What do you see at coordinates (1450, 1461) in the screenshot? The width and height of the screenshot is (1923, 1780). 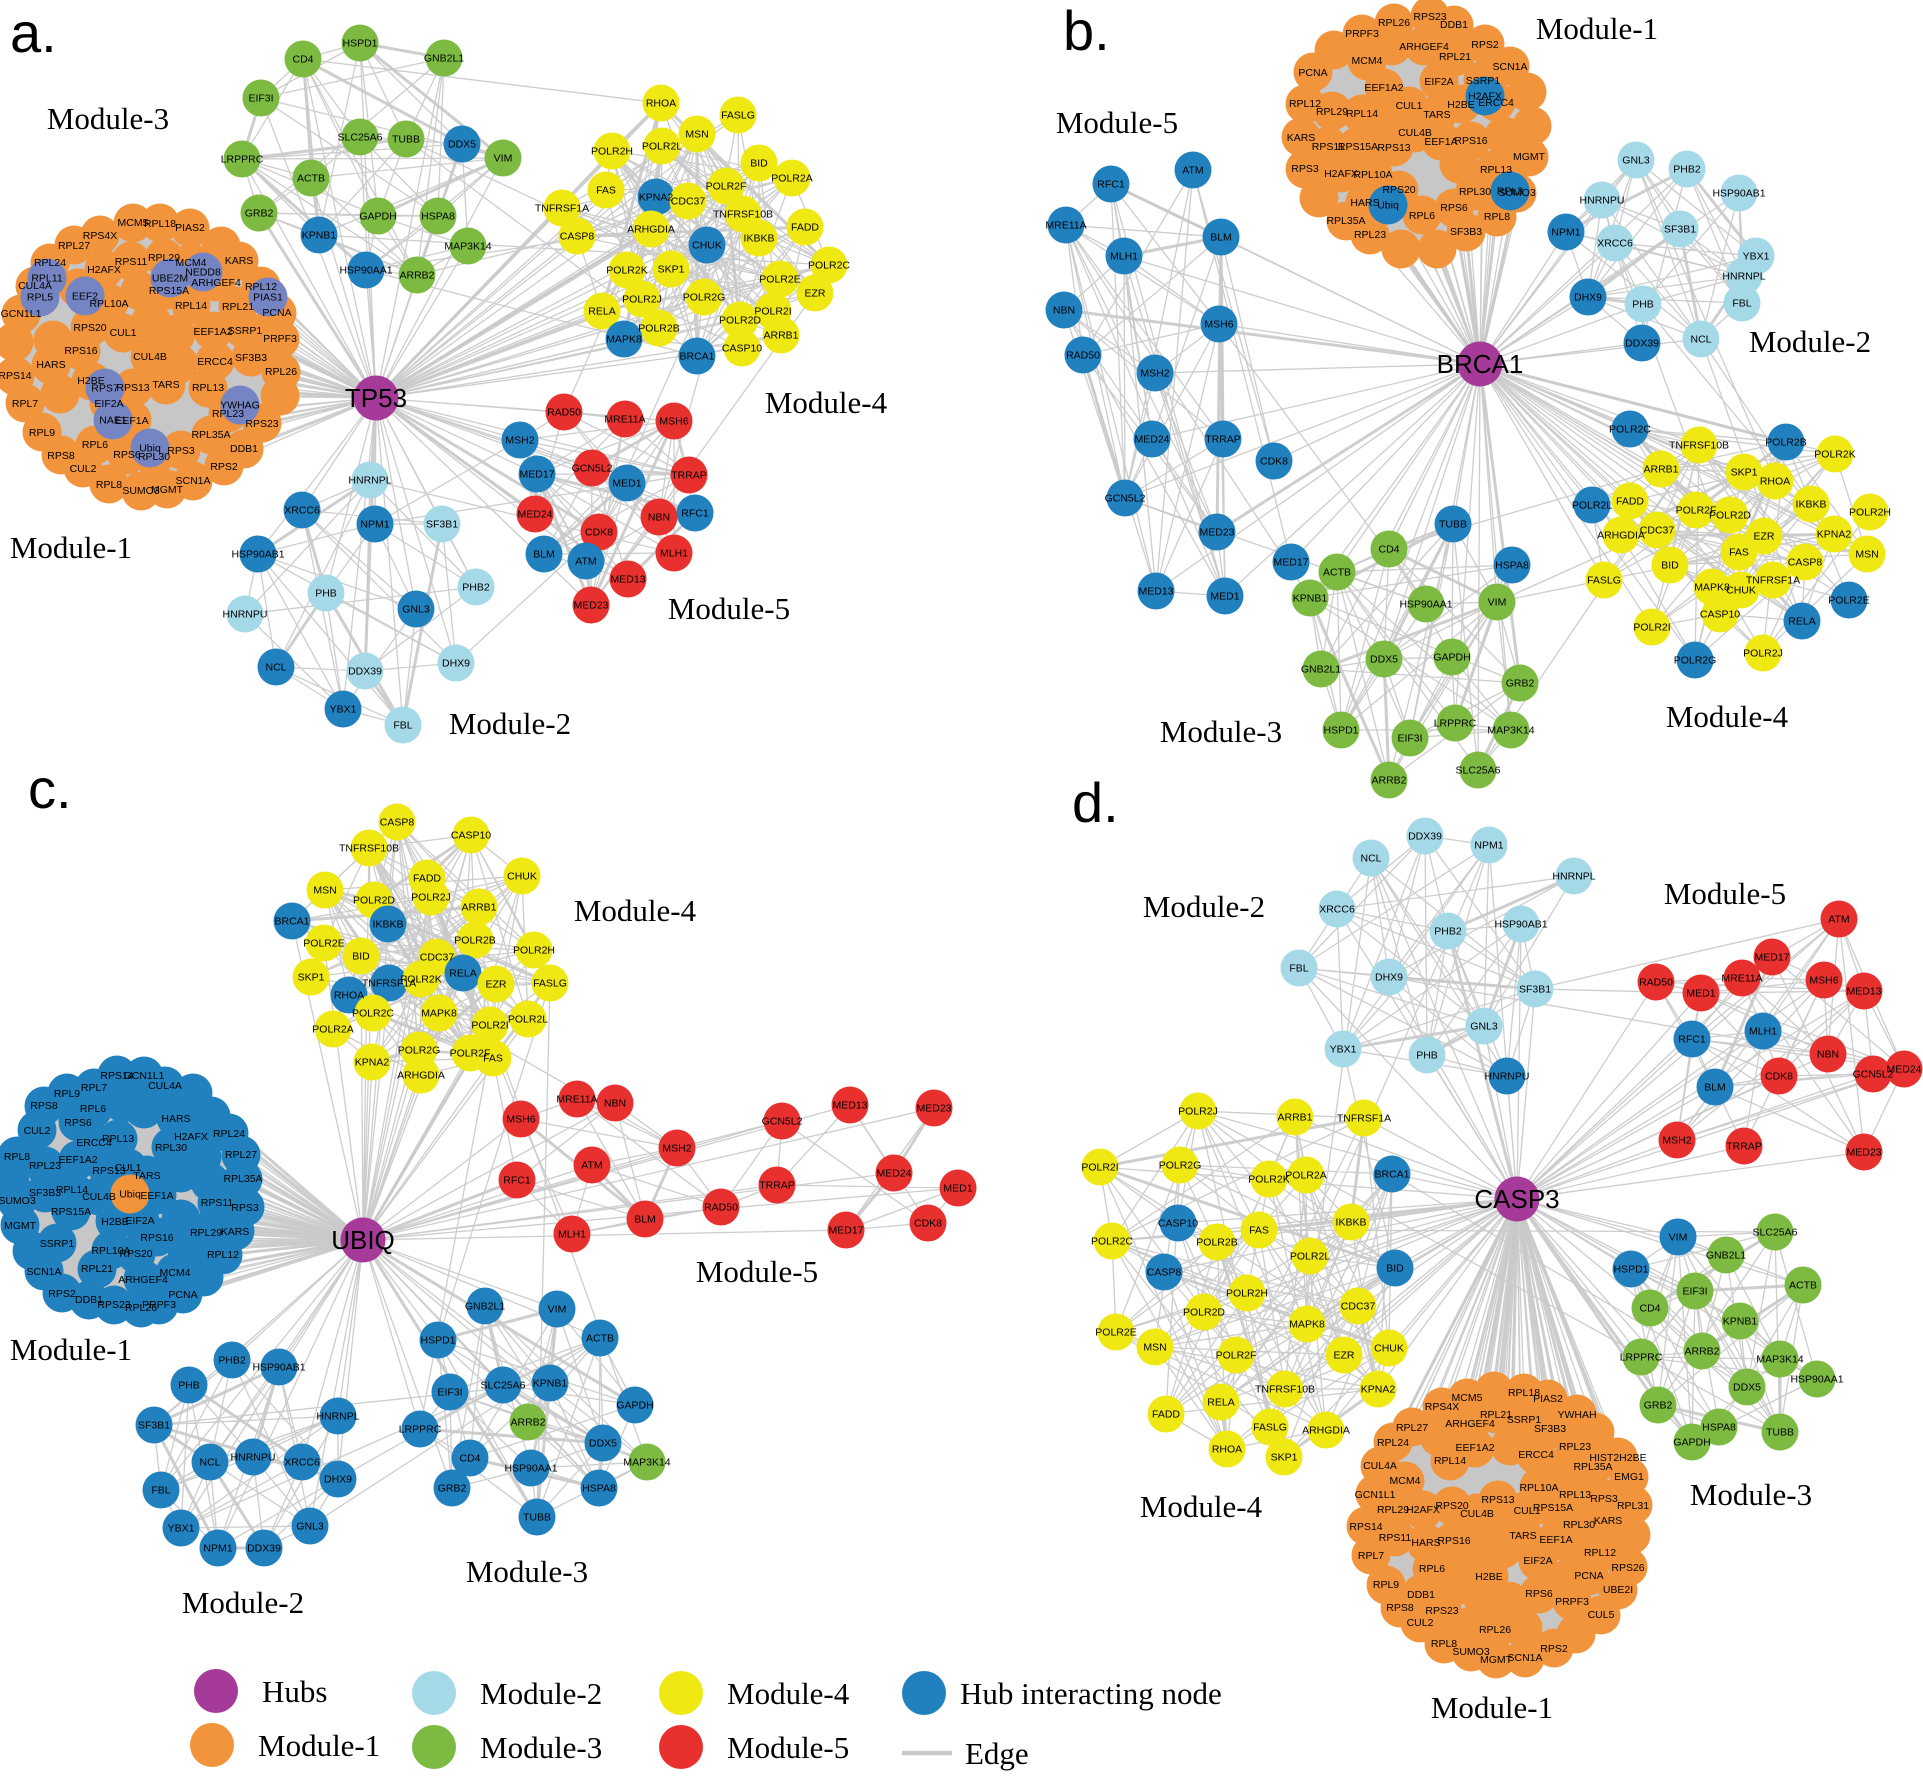 I see `svg-text: RPL14` at bounding box center [1450, 1461].